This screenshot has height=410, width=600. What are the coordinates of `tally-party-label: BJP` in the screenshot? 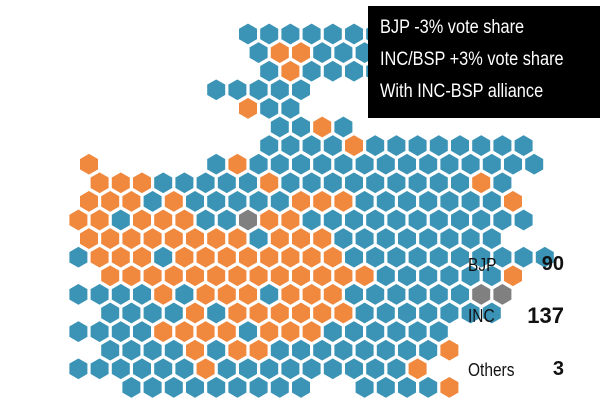 It's located at (482, 265).